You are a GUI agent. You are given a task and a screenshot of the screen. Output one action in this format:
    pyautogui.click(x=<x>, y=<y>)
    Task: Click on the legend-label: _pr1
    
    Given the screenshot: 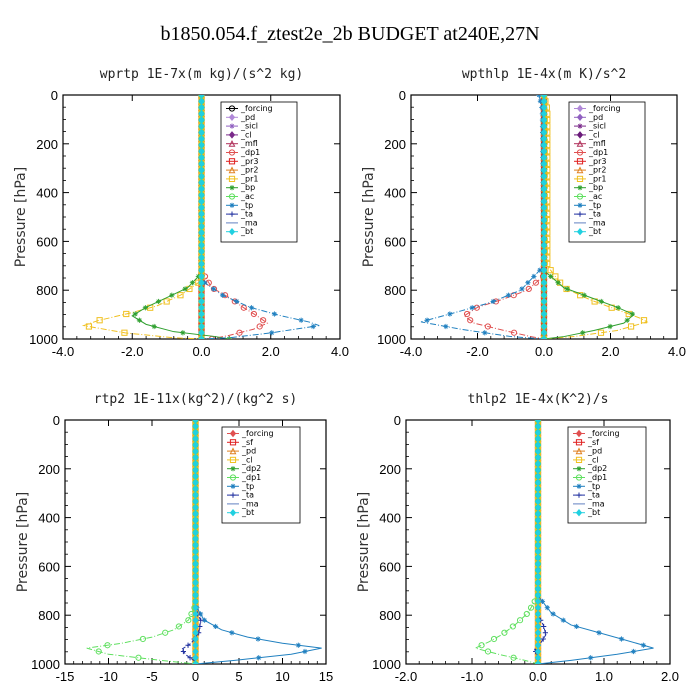 What is the action you would take?
    pyautogui.click(x=249, y=178)
    